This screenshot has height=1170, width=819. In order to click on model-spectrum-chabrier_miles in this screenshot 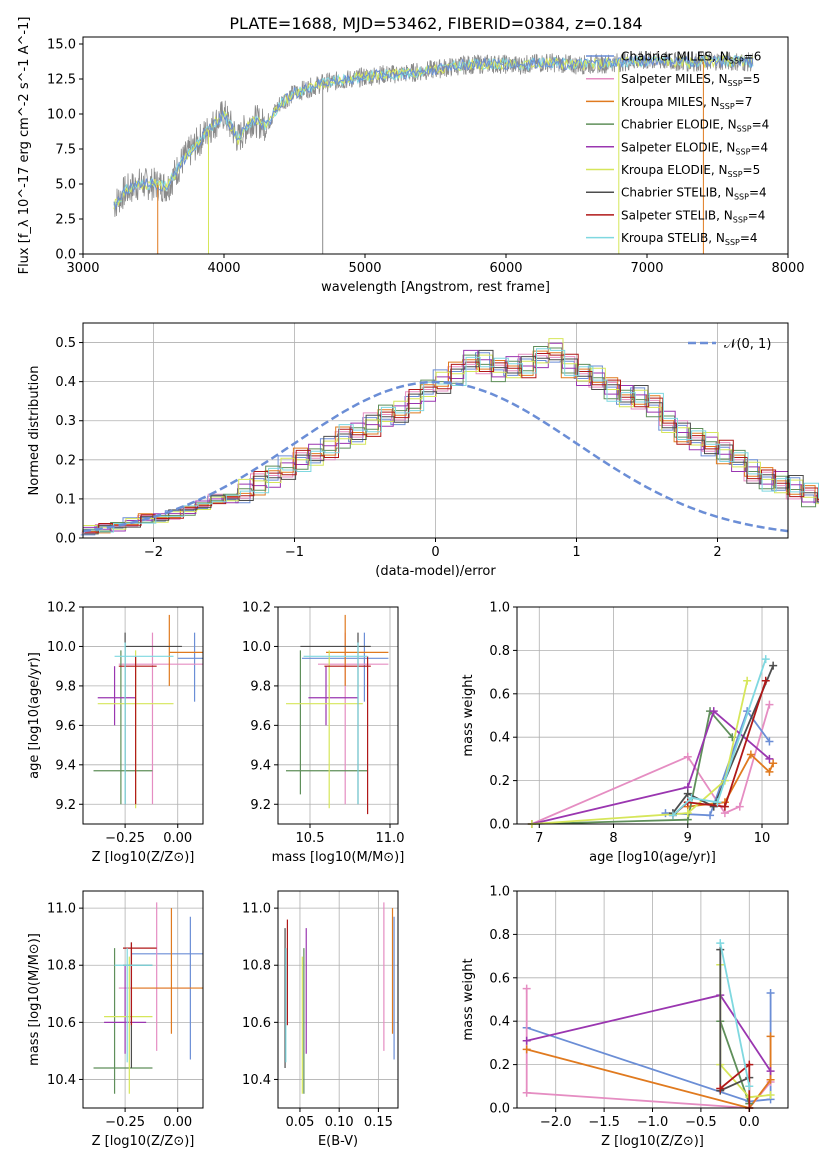, I will do `click(433, 132)`.